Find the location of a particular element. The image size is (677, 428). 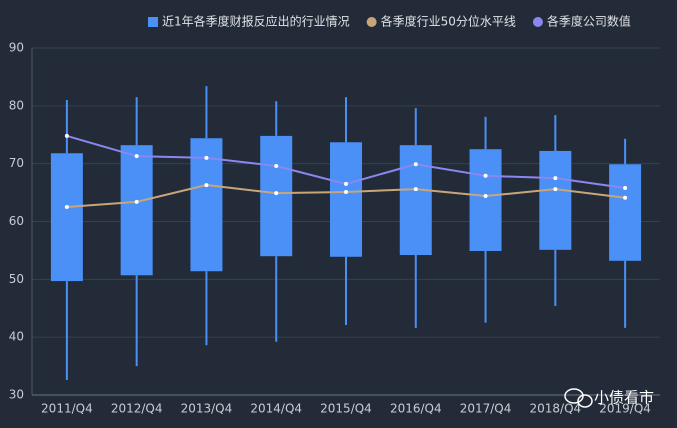

x-tick-label: 2011/Q4 is located at coordinates (67, 409).